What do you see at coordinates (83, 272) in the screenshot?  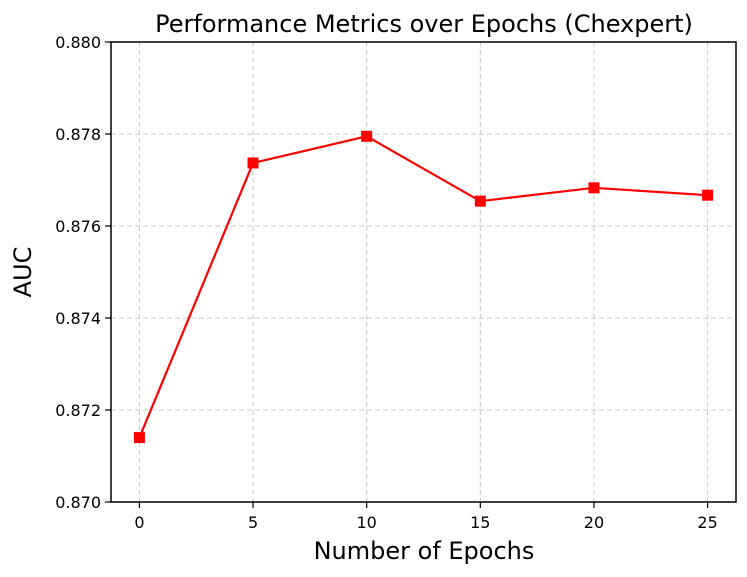 I see `y-axis: 0.870 0.872 0.874 0.876 0.878 0.880` at bounding box center [83, 272].